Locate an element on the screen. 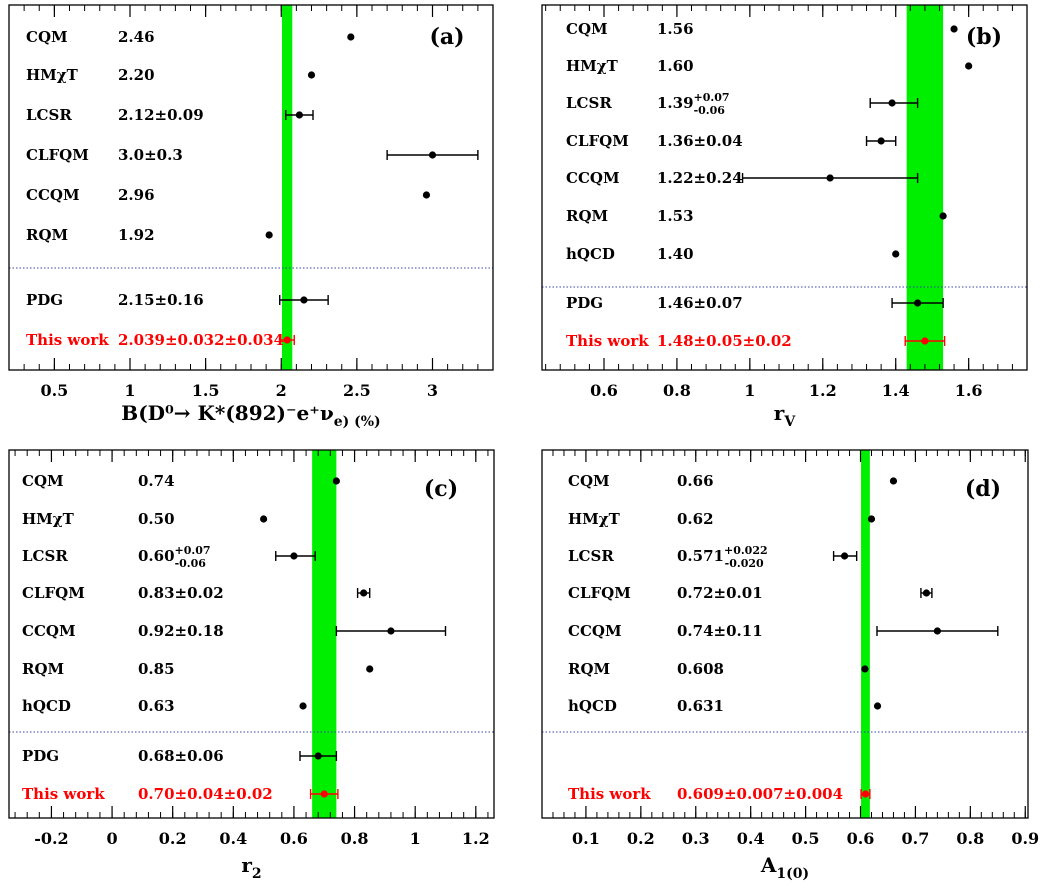 The image size is (1051, 896). x-tick-label: 1.5 is located at coordinates (206, 390).